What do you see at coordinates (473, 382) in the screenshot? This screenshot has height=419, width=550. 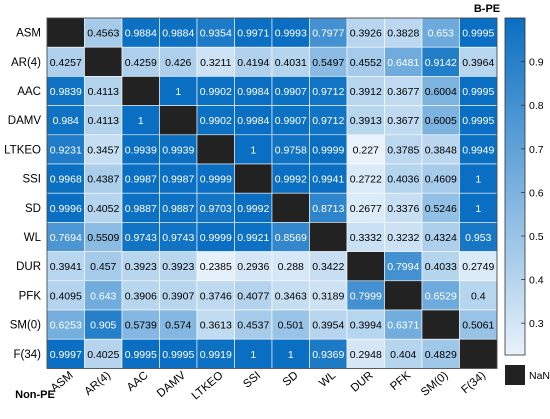 I see `column-label: F(34)` at bounding box center [473, 382].